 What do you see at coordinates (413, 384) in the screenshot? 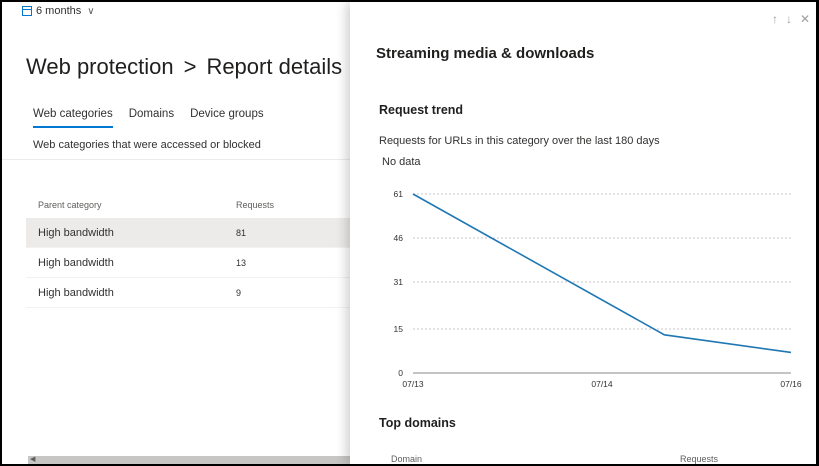
I see `x-tick-label: 07/13` at bounding box center [413, 384].